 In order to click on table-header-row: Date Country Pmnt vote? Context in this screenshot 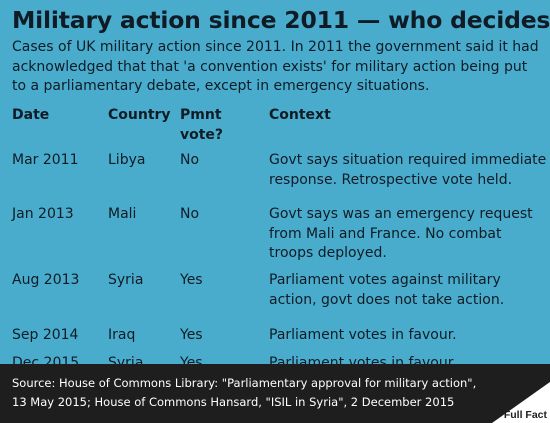, I will do `click(279, 126)`.